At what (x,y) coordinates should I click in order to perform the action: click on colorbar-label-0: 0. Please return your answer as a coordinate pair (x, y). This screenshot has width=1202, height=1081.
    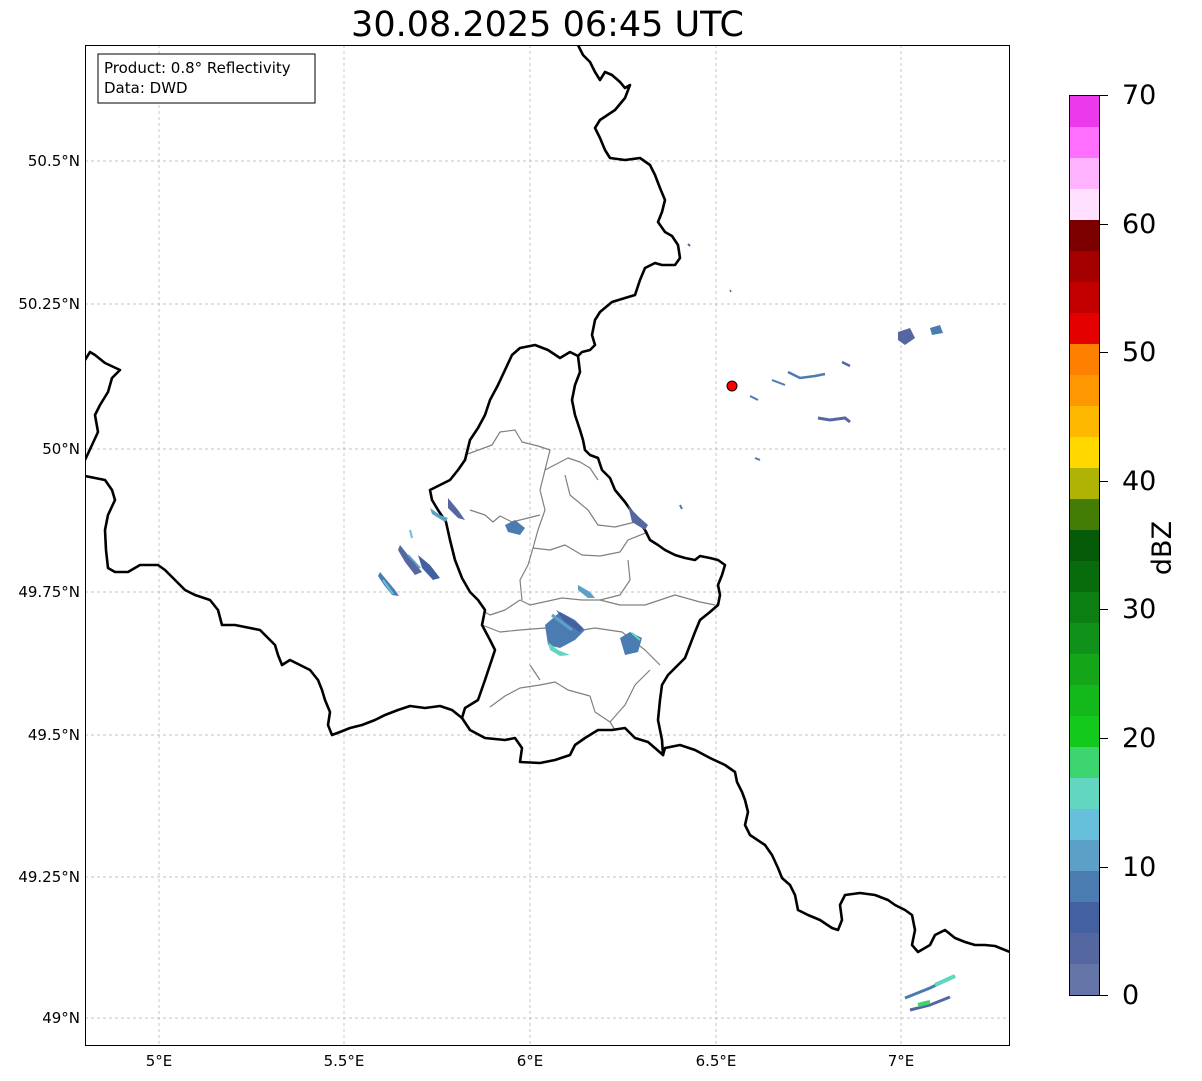
    Looking at the image, I should click on (1131, 995).